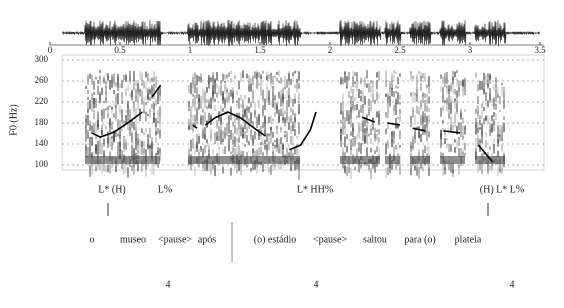 This screenshot has height=308, width=564. I want to click on tone-label: L* HH%, so click(315, 189).